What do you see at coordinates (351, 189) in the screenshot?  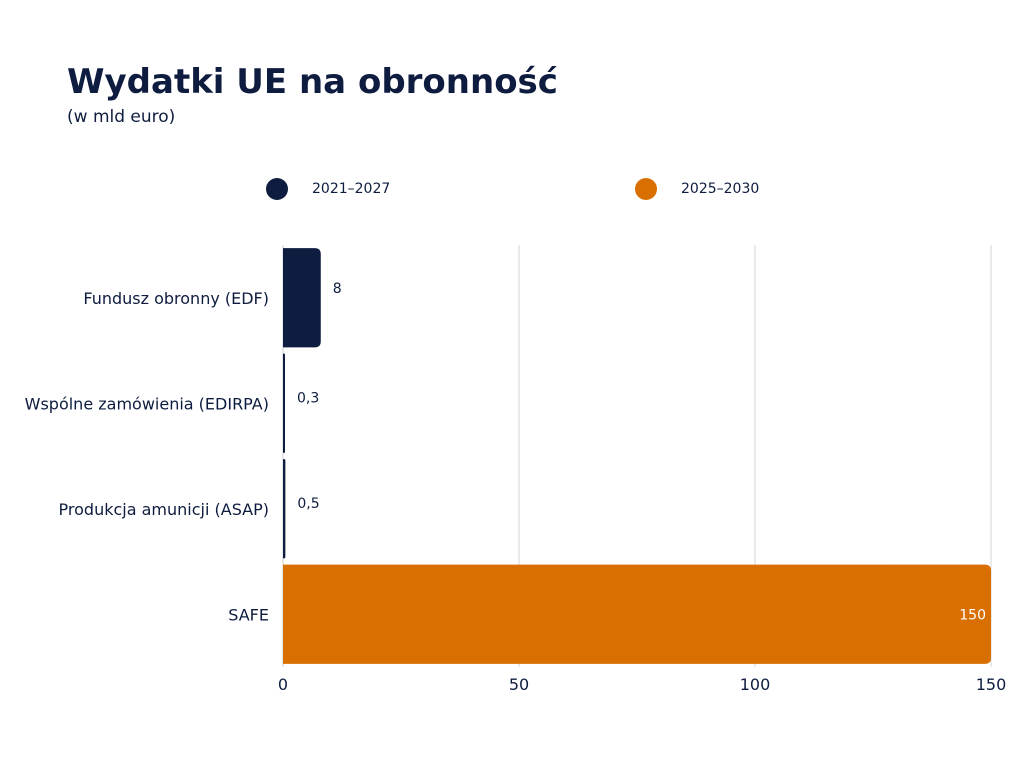 I see `legend-label-2021-2027: 2021–2027` at bounding box center [351, 189].